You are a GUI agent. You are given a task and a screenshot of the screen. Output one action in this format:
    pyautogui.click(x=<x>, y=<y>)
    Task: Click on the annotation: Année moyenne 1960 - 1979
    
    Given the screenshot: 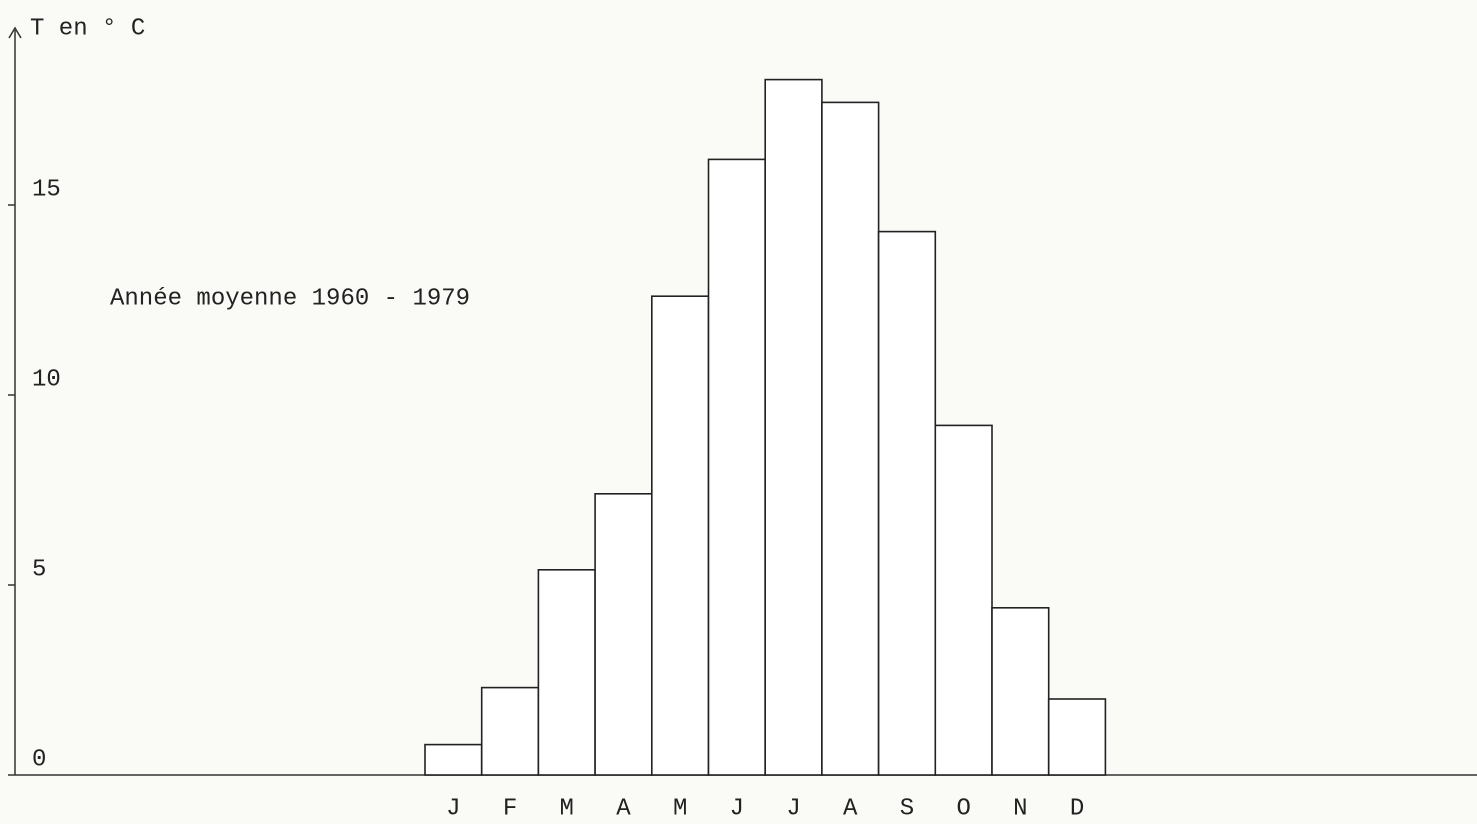 What is the action you would take?
    pyautogui.click(x=290, y=298)
    